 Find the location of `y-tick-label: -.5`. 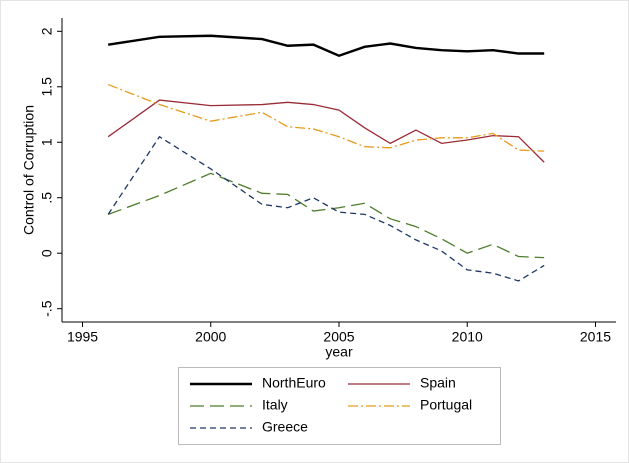

y-tick-label: -.5 is located at coordinates (47, 308).